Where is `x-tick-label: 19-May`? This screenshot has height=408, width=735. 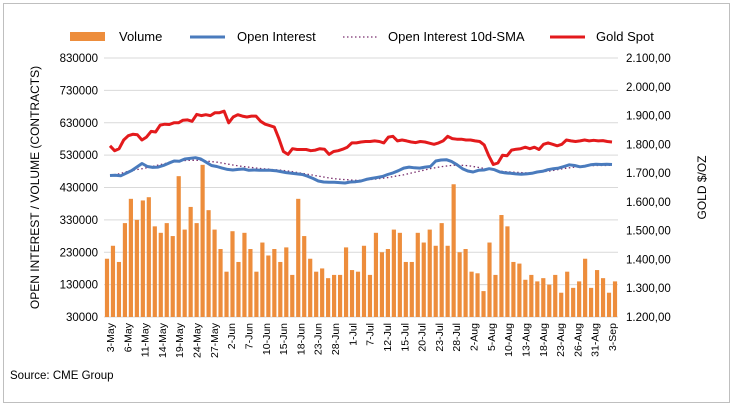
x-tick-label: 19-May is located at coordinates (180, 340).